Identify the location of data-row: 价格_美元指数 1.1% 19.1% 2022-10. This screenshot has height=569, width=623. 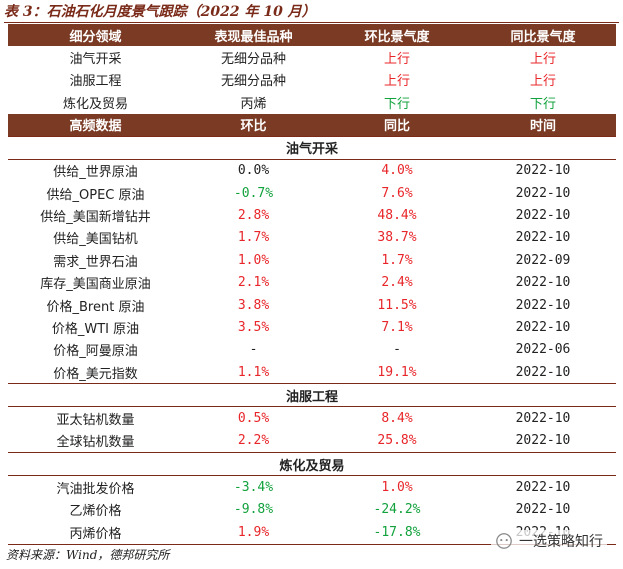
(312, 372).